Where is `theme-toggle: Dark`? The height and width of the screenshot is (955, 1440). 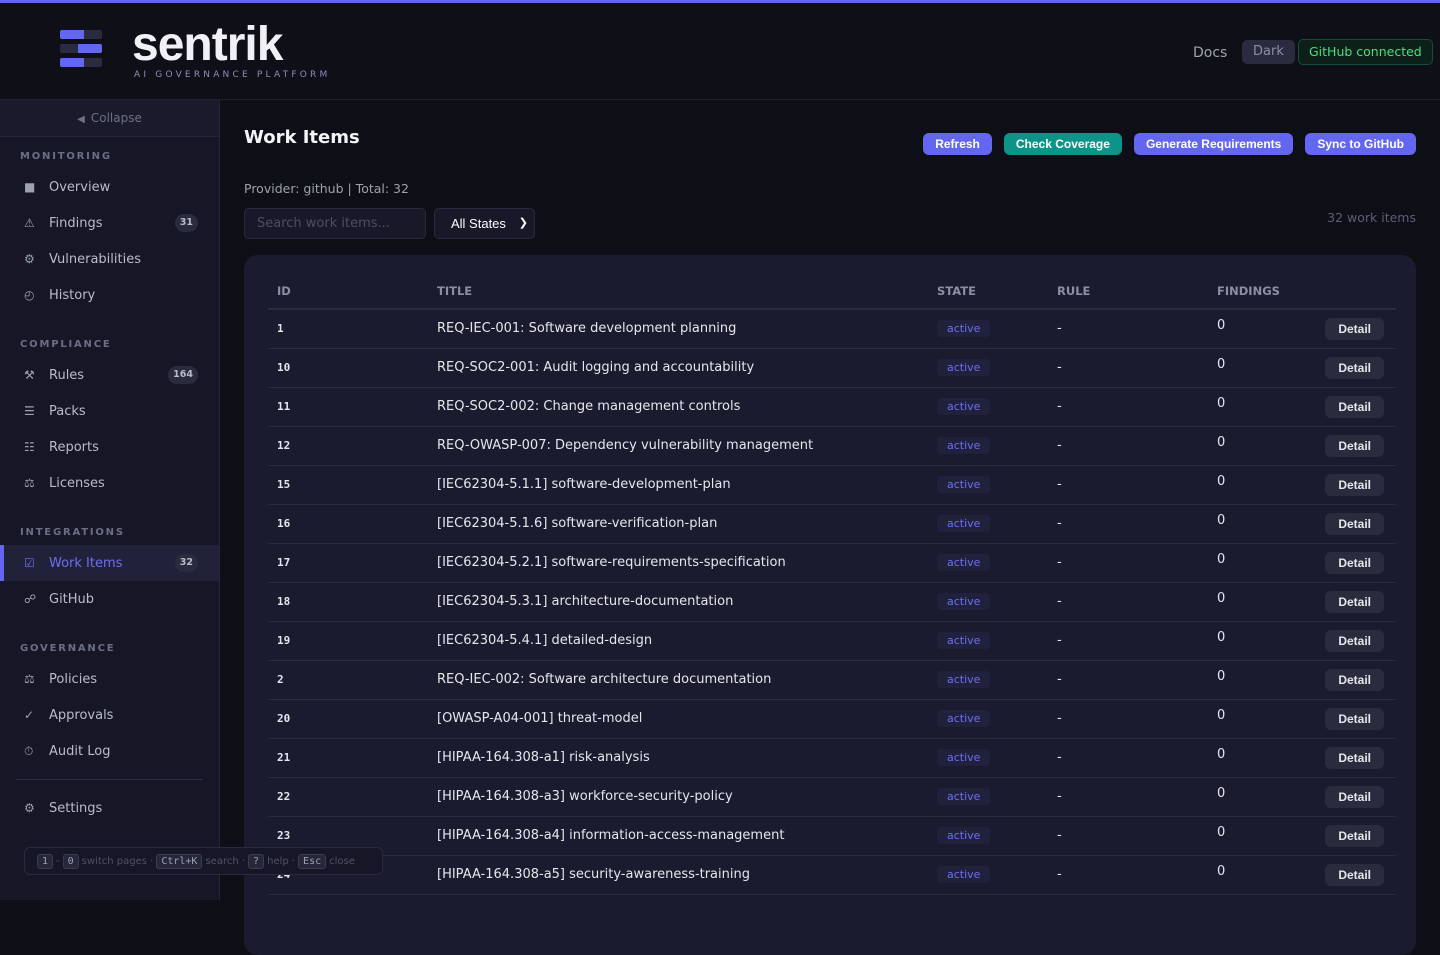
theme-toggle: Dark is located at coordinates (1268, 52).